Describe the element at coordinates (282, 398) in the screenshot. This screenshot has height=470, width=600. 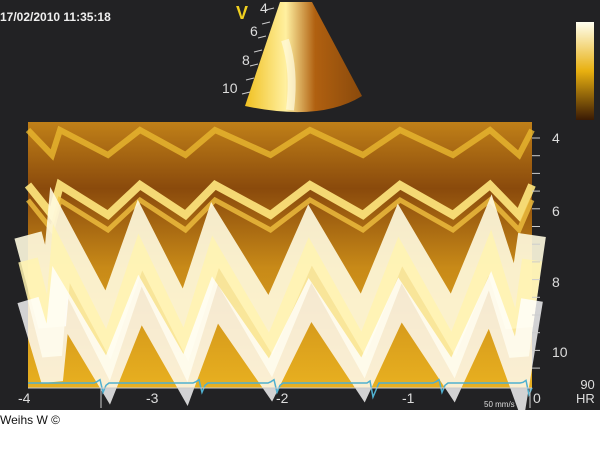
I see `time-label-minus-2: -2` at that location.